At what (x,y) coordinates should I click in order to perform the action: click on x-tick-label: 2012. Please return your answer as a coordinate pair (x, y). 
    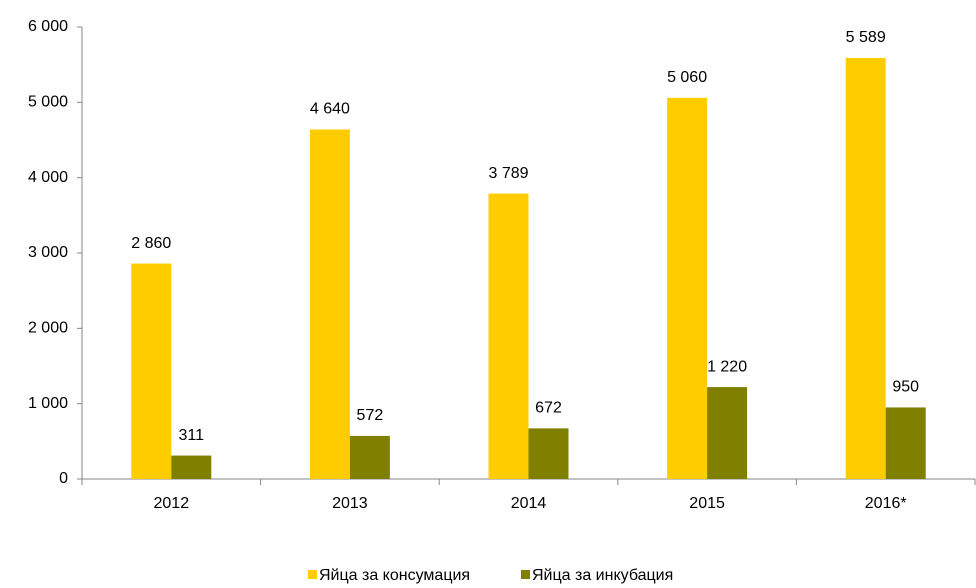
    Looking at the image, I should click on (172, 503).